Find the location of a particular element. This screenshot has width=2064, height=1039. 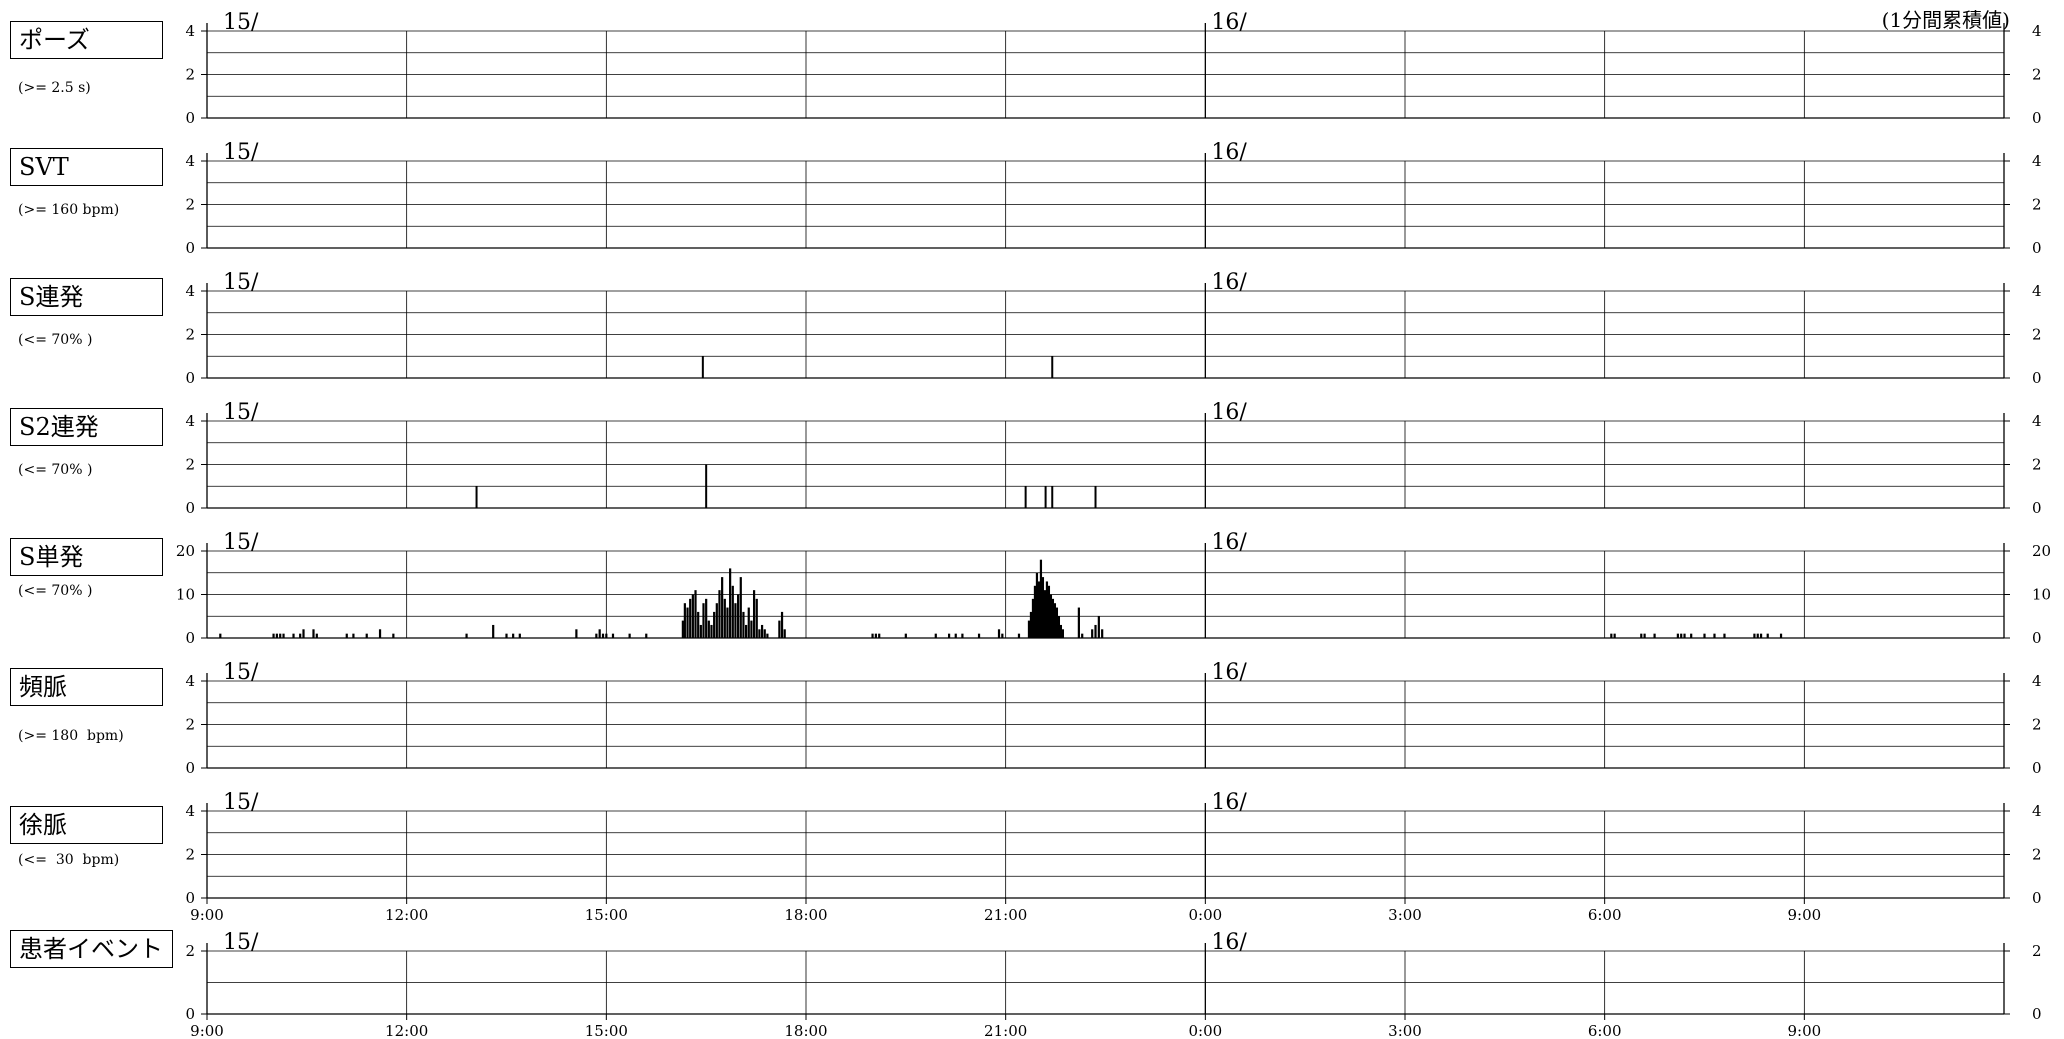

ytick-label-right: 10 is located at coordinates (2041, 595).